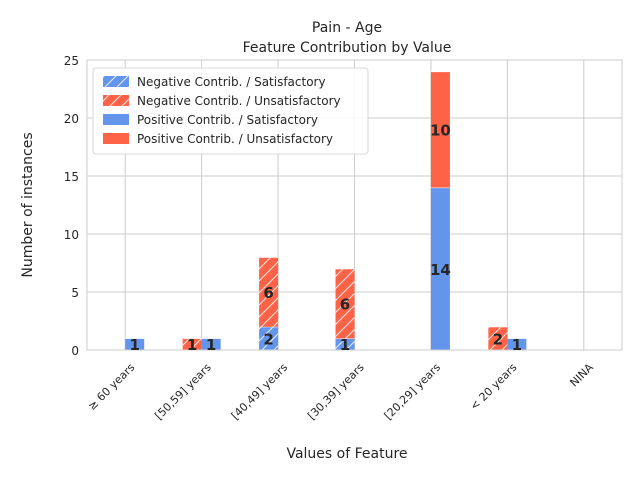 The image size is (640, 480). I want to click on legend-entry: Positive Contrib. / Unsatisfactory, so click(235, 139).